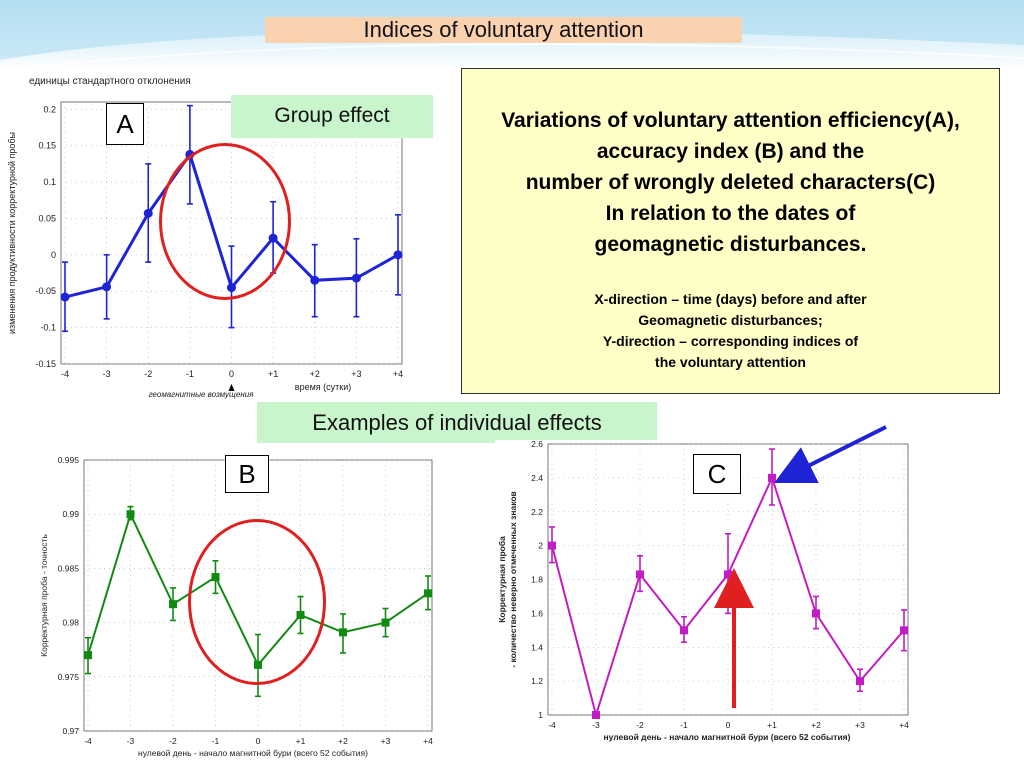 The image size is (1024, 768). What do you see at coordinates (107, 374) in the screenshot?
I see `chart-a-xtick-label: -3` at bounding box center [107, 374].